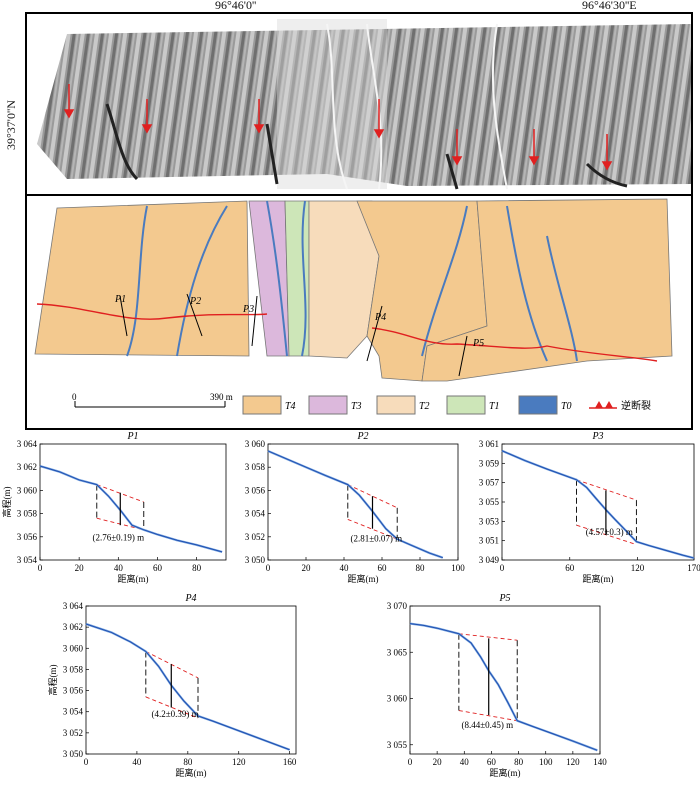  Describe the element at coordinates (190, 598) in the screenshot. I see `chart-title: P4` at that location.